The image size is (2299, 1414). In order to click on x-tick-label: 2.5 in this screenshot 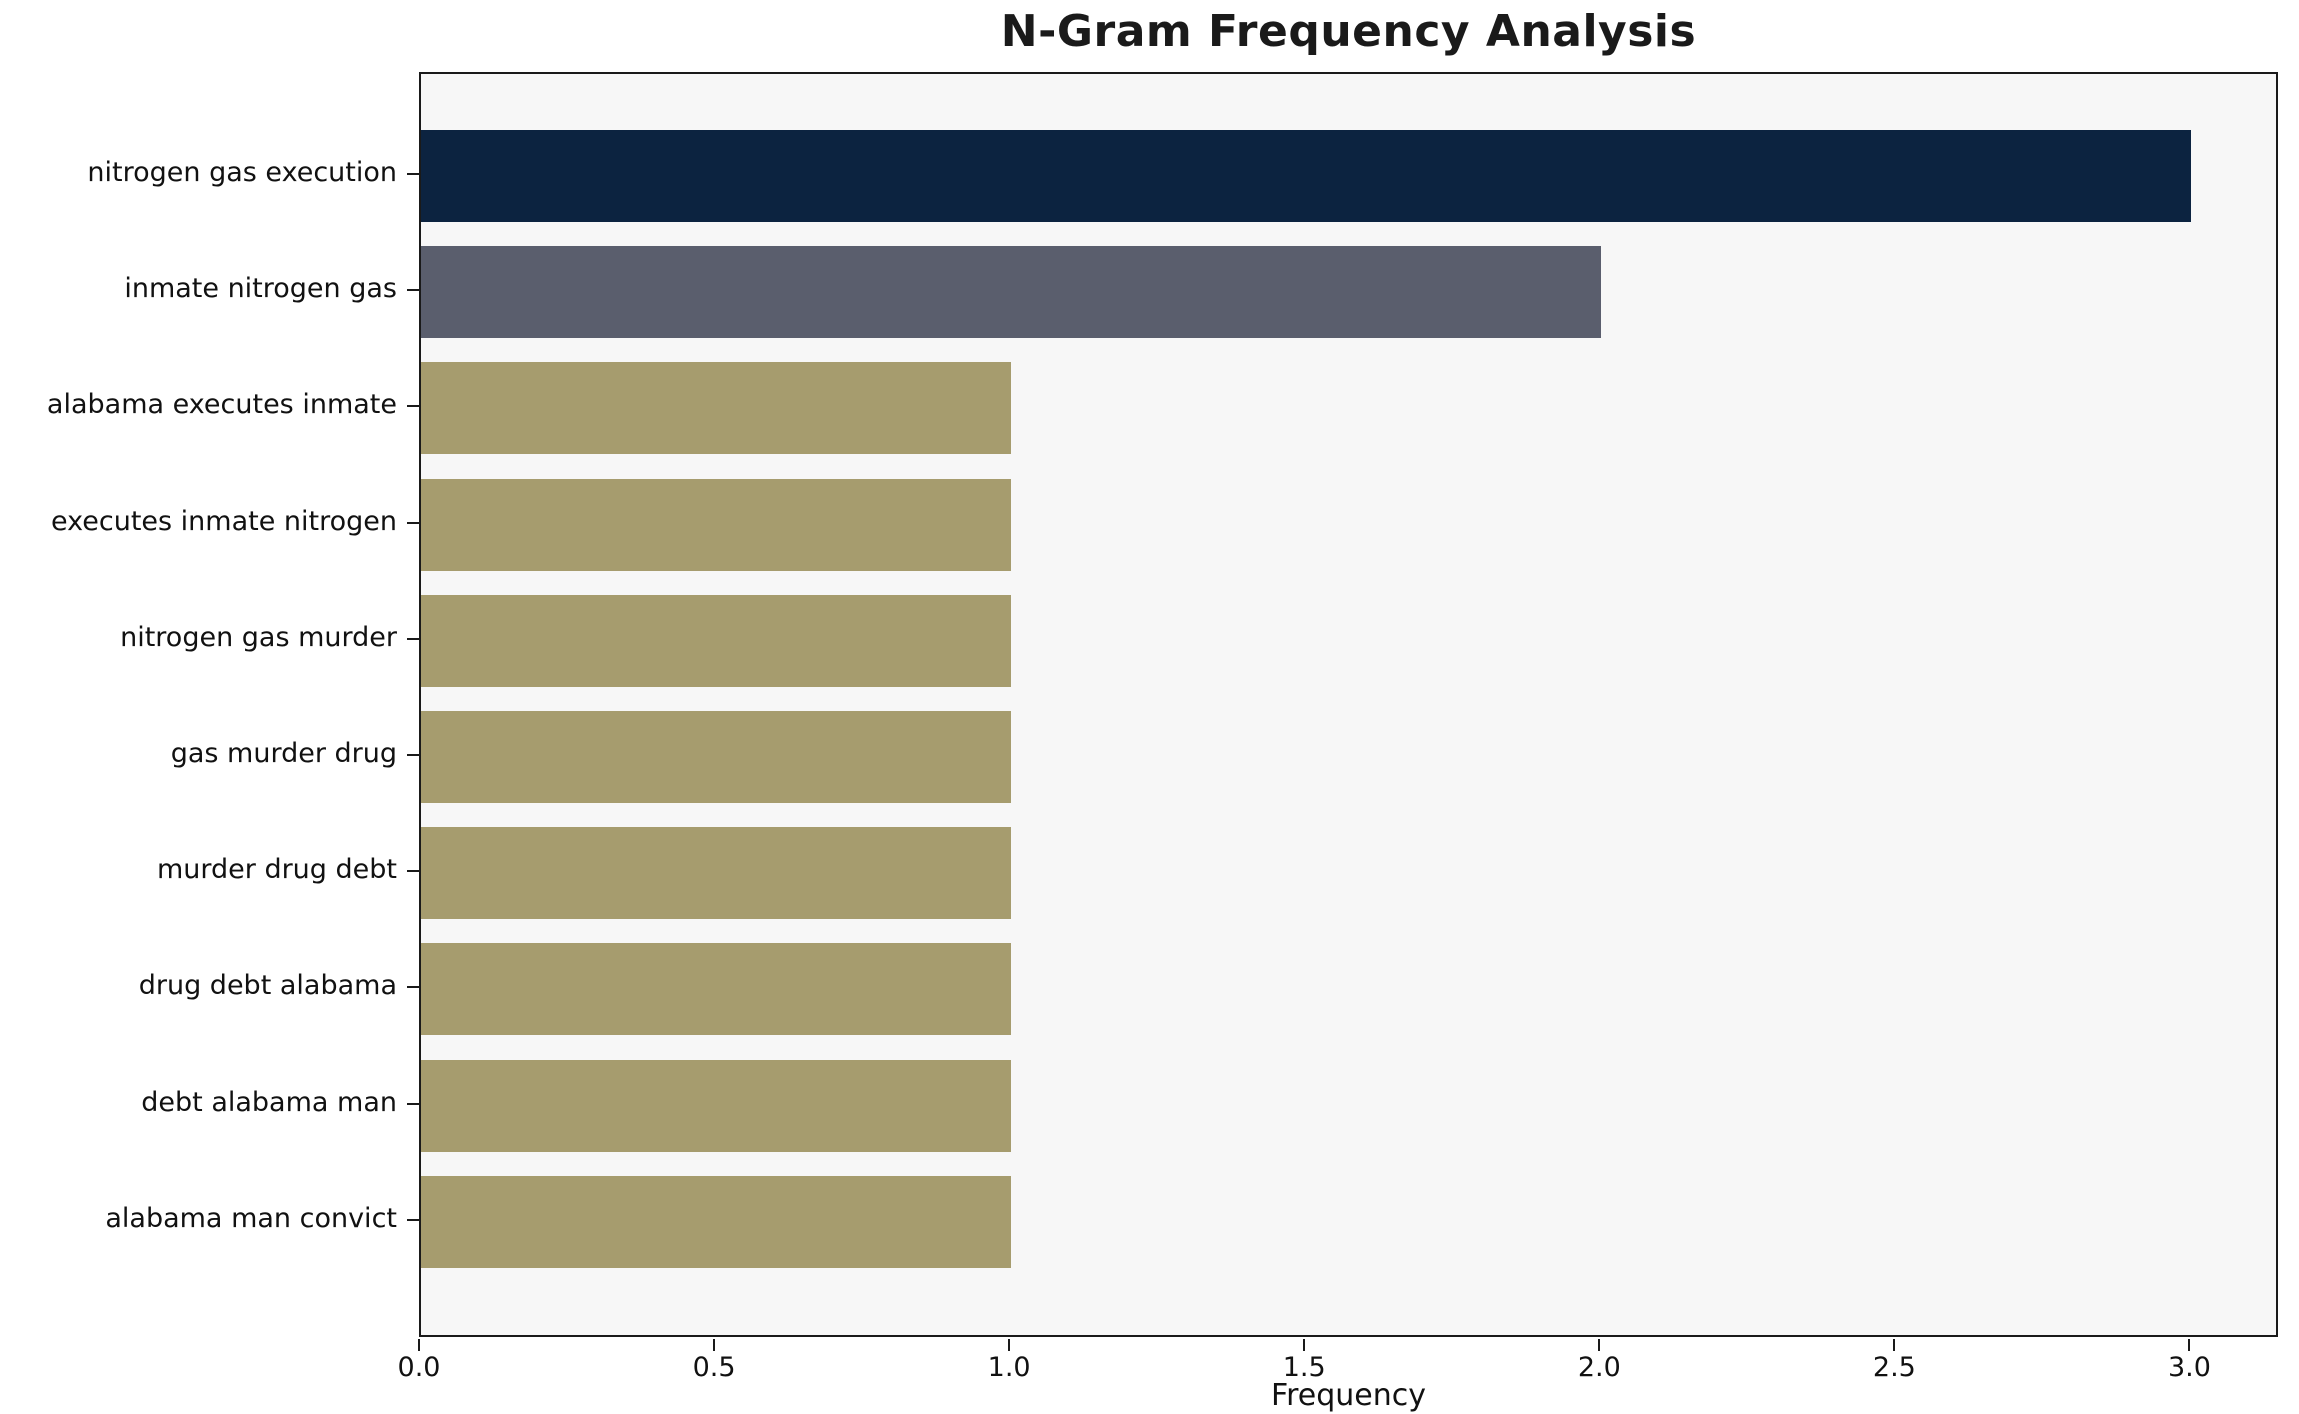, I will do `click(1894, 1367)`.